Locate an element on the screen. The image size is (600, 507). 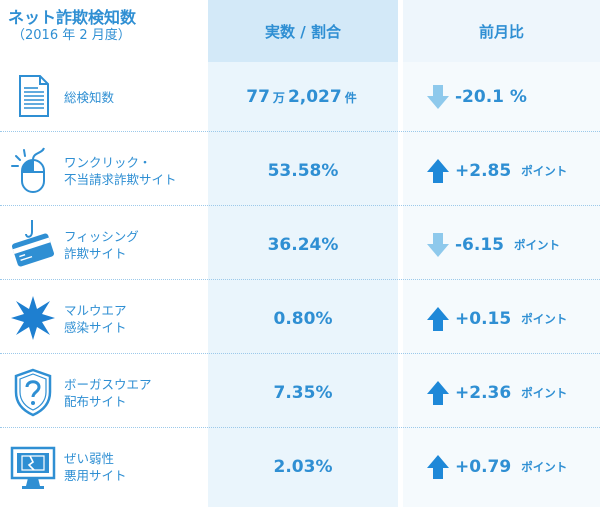
change-value: -6.15 is located at coordinates (479, 245).